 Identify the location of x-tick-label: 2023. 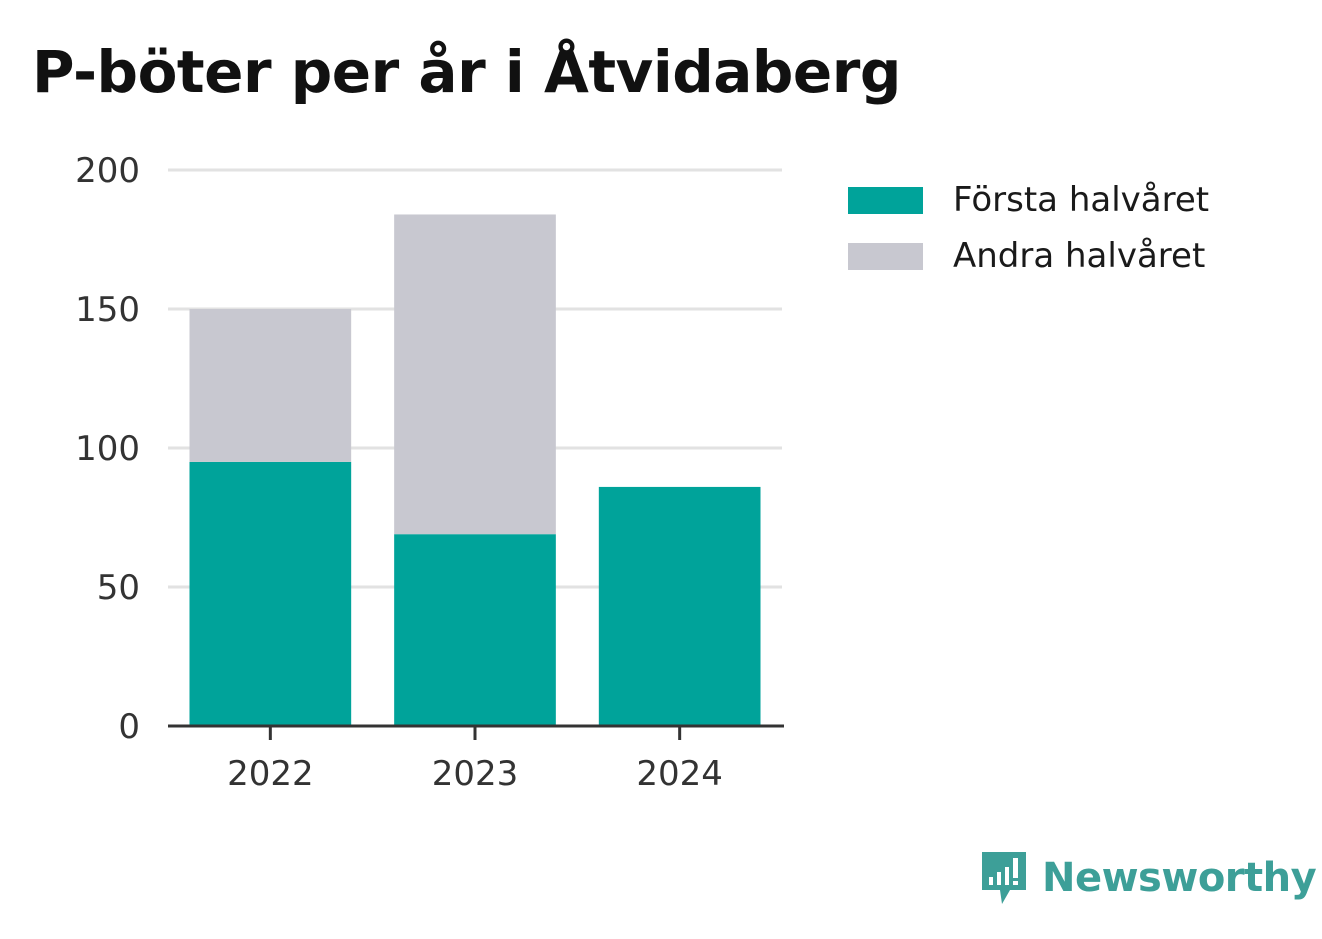
(475, 774).